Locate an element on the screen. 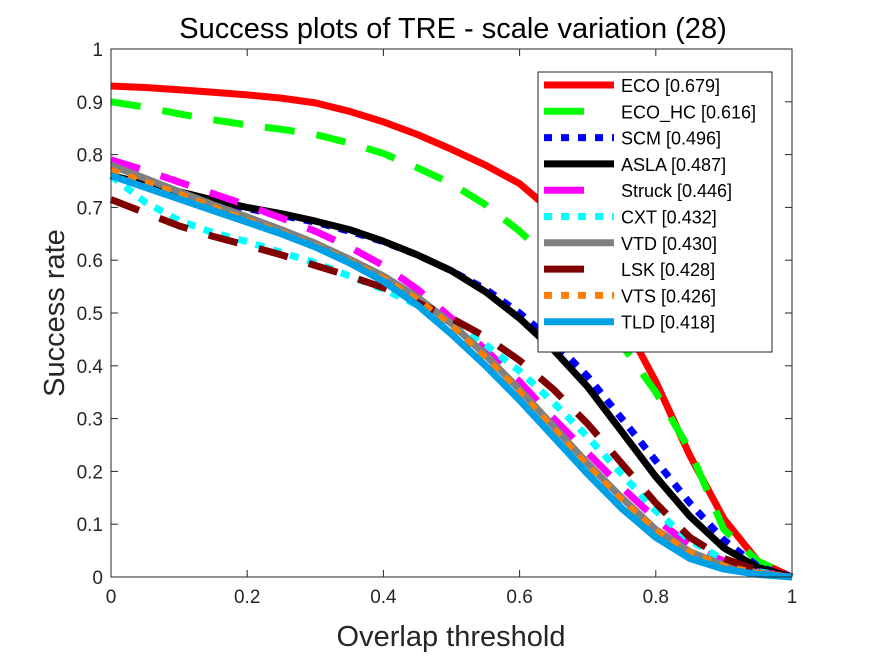 The image size is (875, 661). y-tick-label: 0.2 is located at coordinates (90, 472).